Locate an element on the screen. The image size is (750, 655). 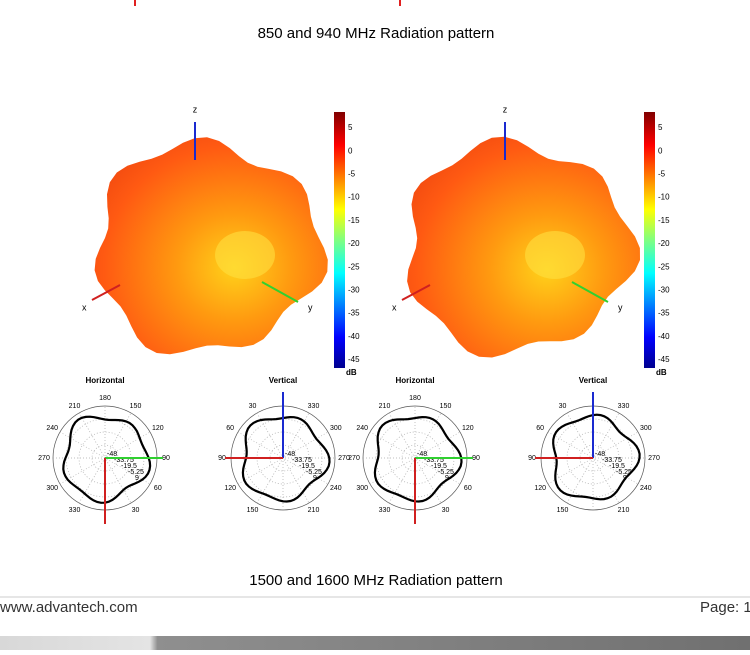
footer-page: Page: 15 is located at coordinates (725, 607).